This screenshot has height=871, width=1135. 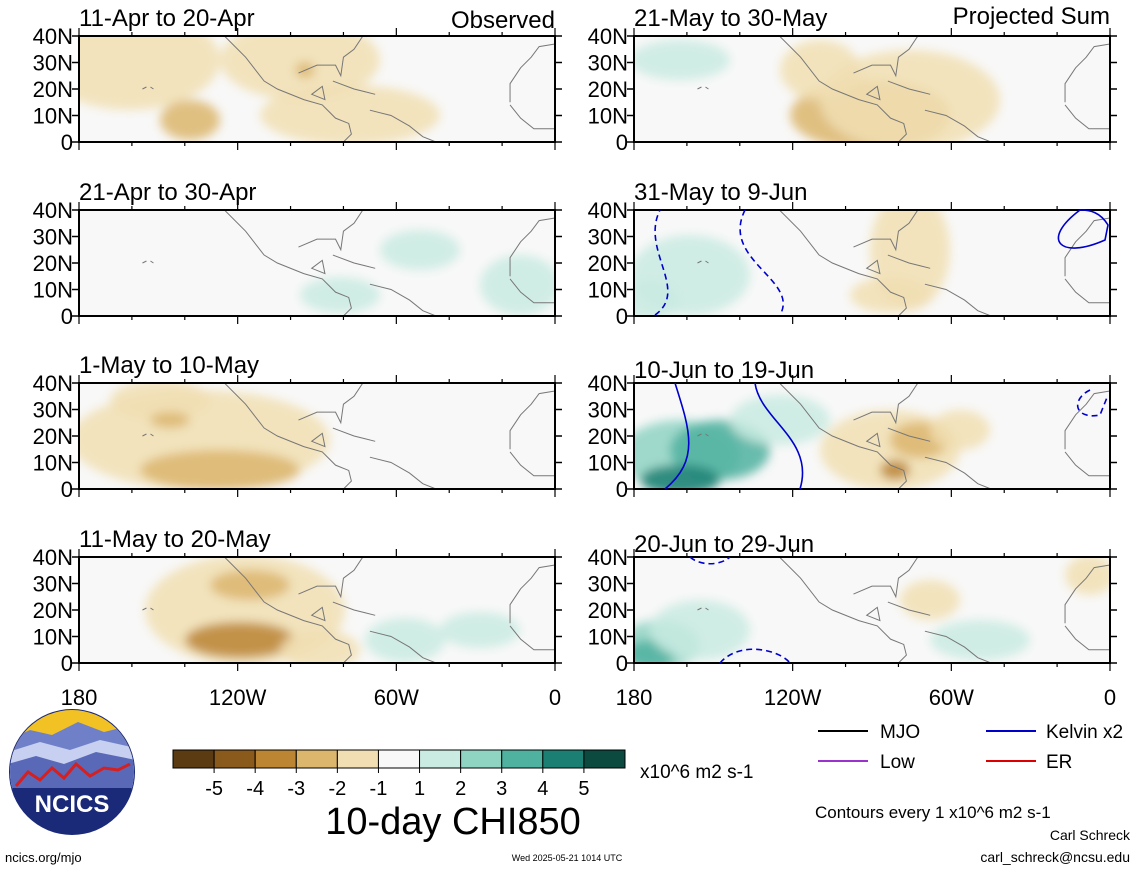 What do you see at coordinates (175, 539) in the screenshot?
I see `panel-title-observed-4: 11-May to 20-May` at bounding box center [175, 539].